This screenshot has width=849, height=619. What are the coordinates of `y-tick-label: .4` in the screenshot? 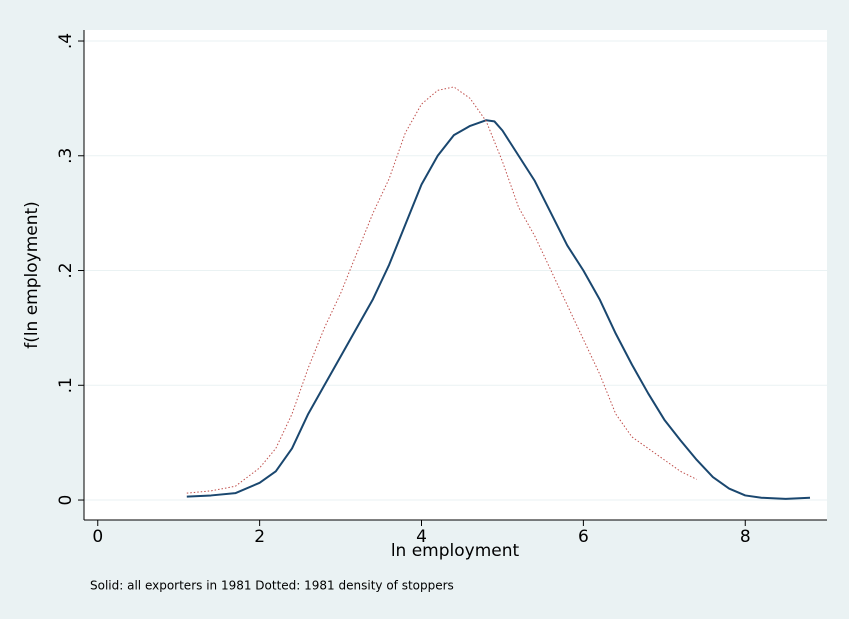 It's located at (66, 41).